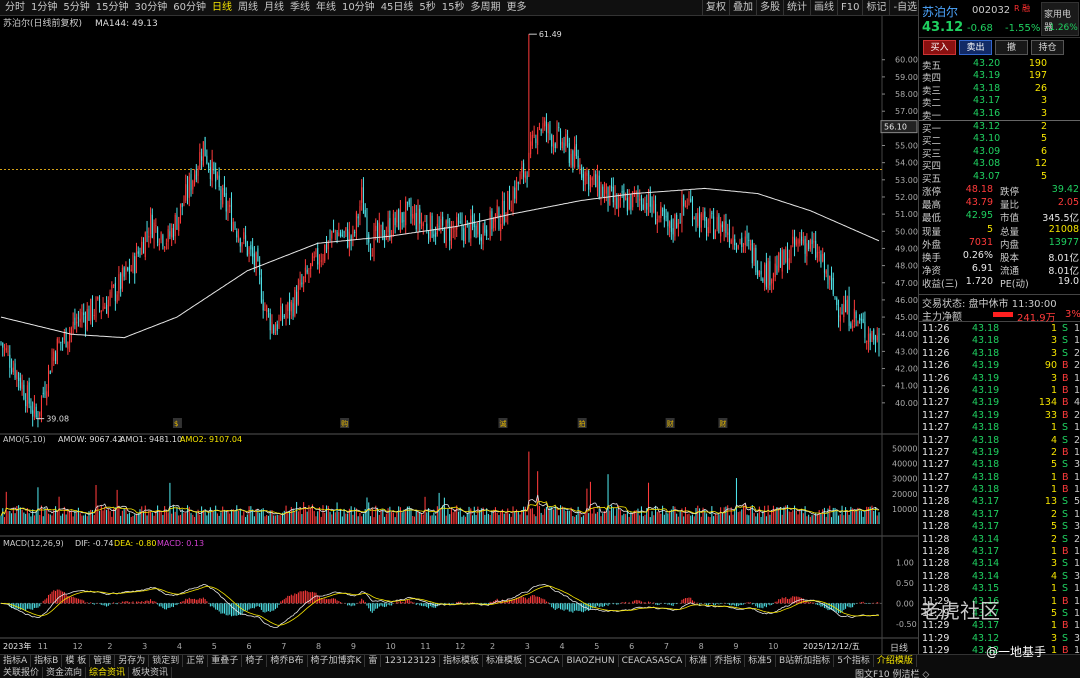  What do you see at coordinates (545, 661) in the screenshot?
I see `indicator-tab: SCACA` at bounding box center [545, 661].